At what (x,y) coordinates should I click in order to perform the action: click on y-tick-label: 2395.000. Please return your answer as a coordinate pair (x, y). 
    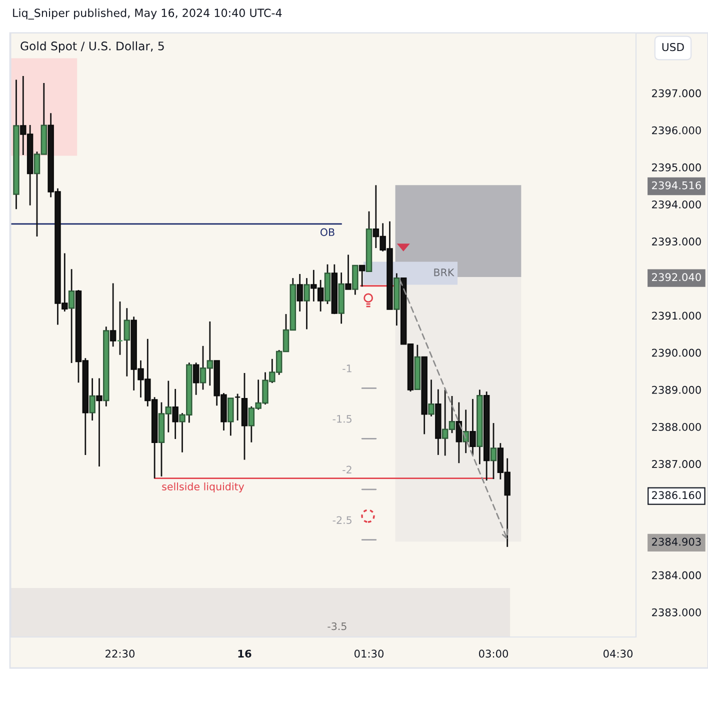
    Looking at the image, I should click on (676, 167).